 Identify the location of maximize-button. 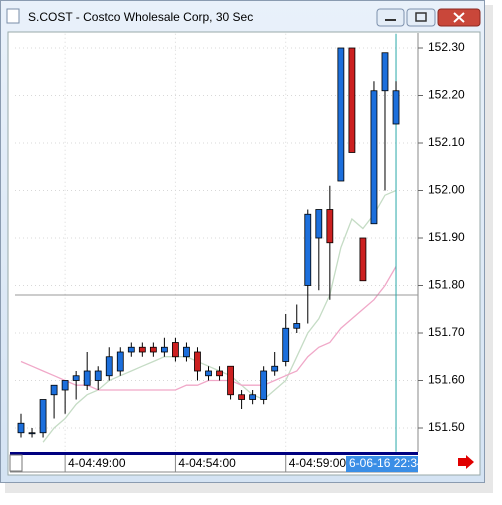
(421, 17).